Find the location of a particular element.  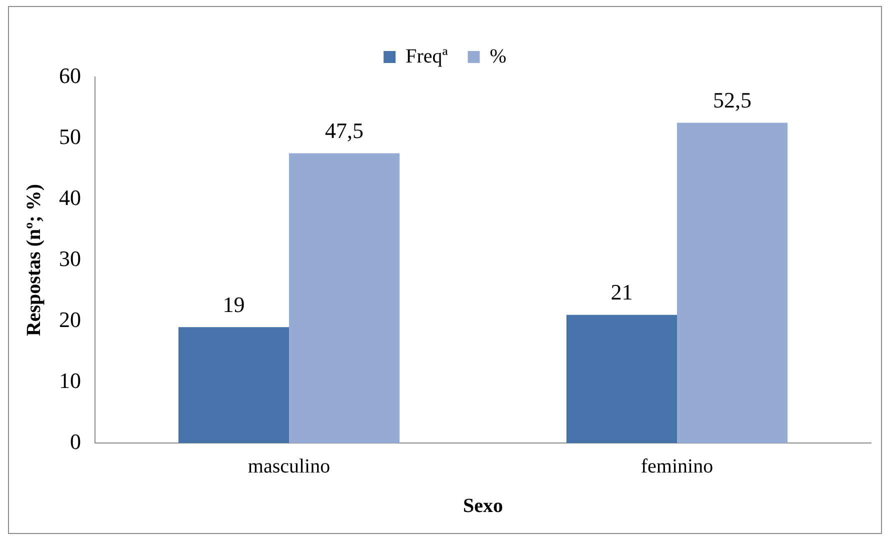

data-label: 19 is located at coordinates (233, 304).